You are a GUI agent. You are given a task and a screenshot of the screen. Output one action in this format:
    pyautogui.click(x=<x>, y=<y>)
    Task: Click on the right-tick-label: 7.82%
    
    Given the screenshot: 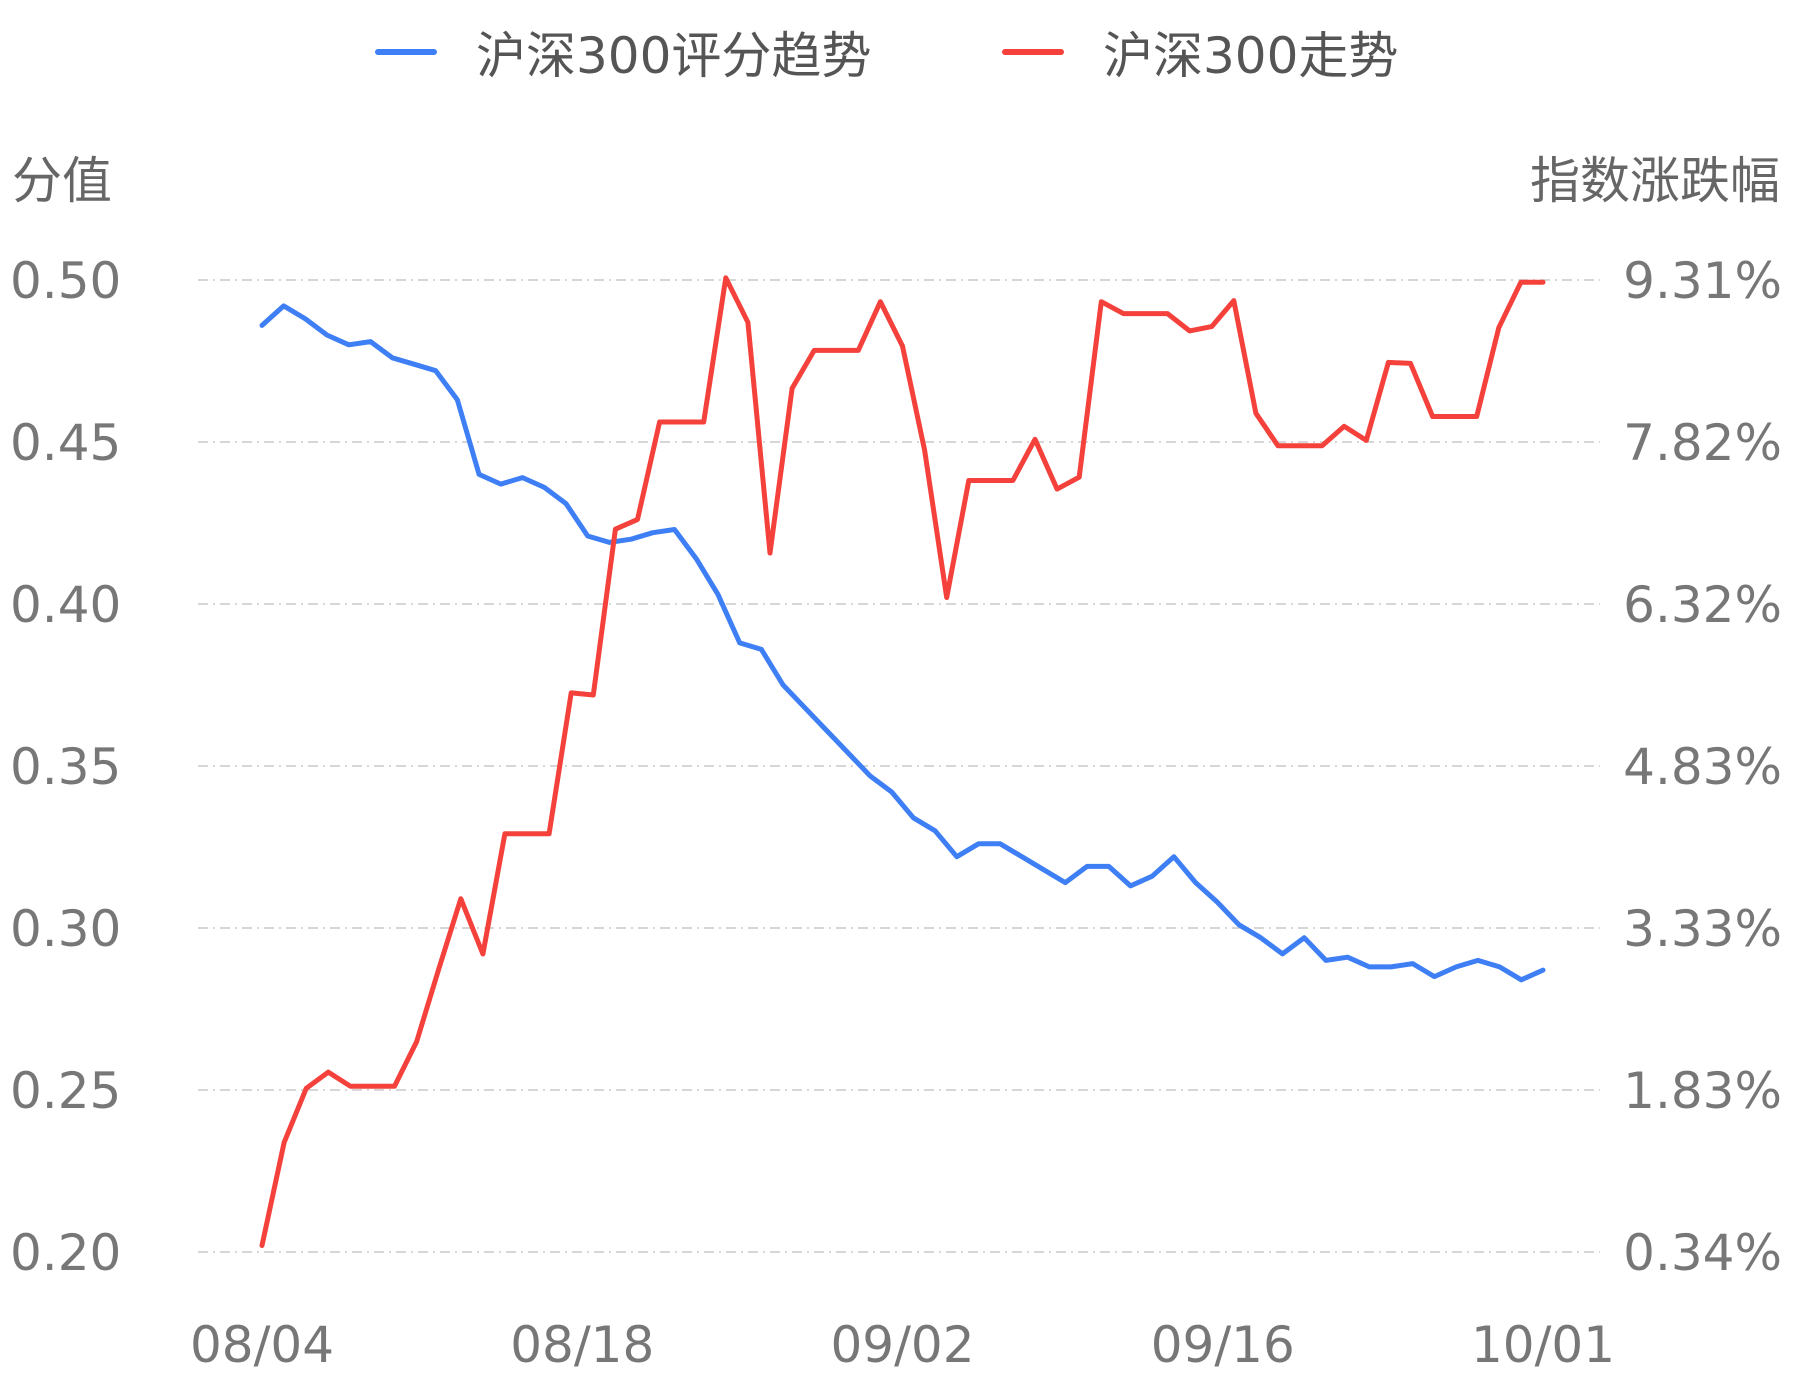 What is the action you would take?
    pyautogui.click(x=1702, y=443)
    